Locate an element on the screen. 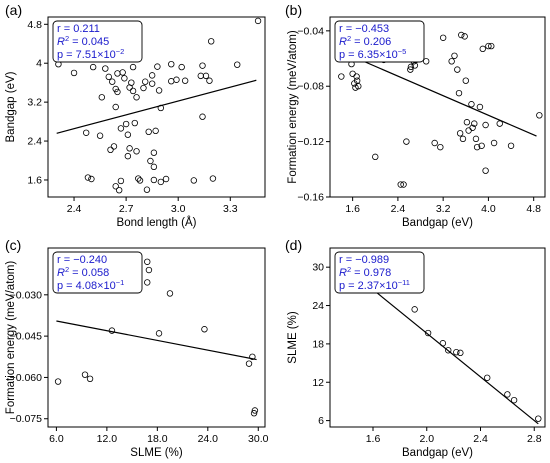  y-tick-label: 3.2 is located at coordinates (34, 103).